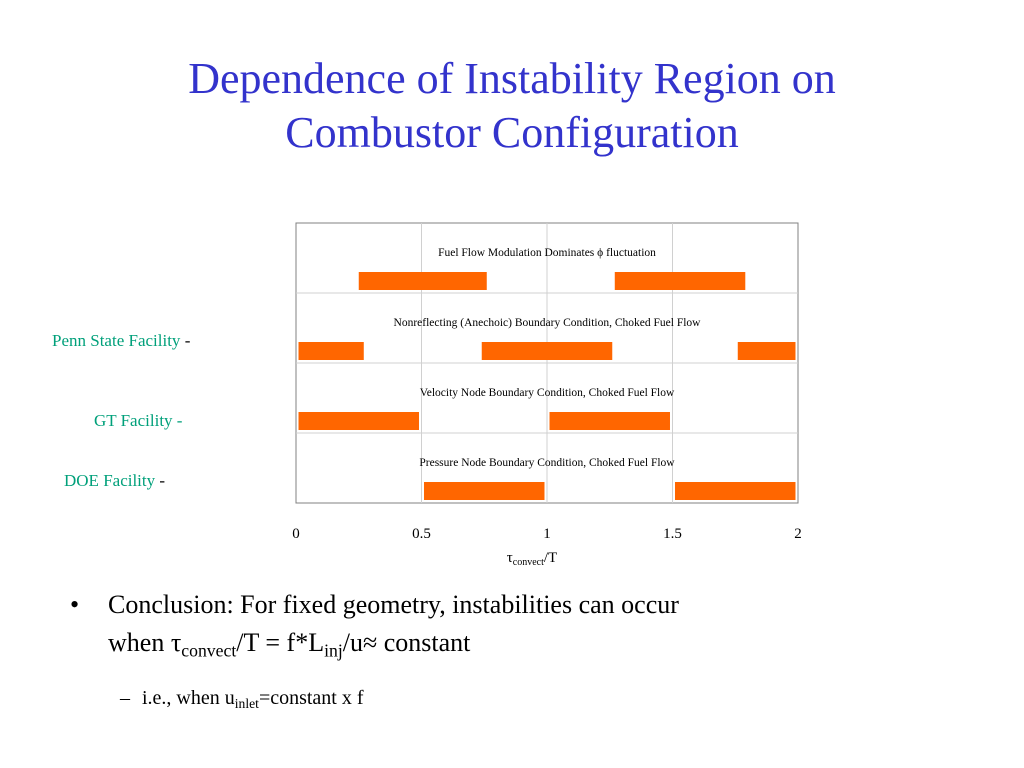 Image resolution: width=1024 pixels, height=768 pixels. Describe the element at coordinates (162, 480) in the screenshot. I see `side-label-doe-dash: -` at that location.